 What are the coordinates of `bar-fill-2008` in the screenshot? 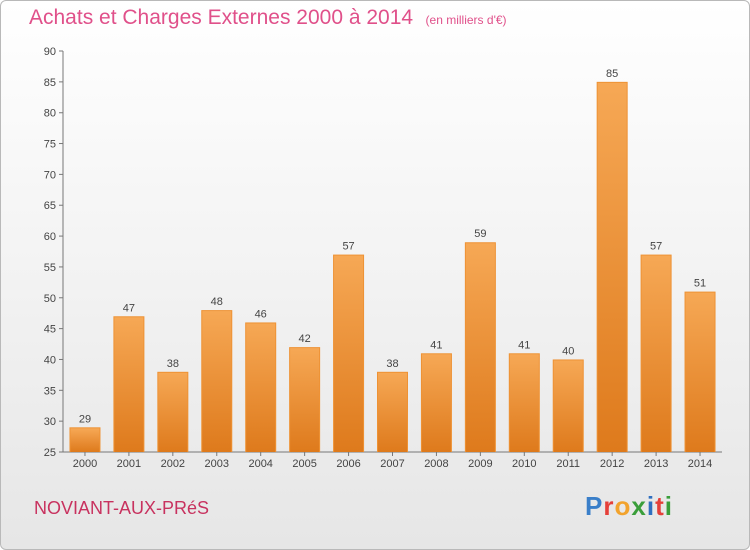 It's located at (436, 403).